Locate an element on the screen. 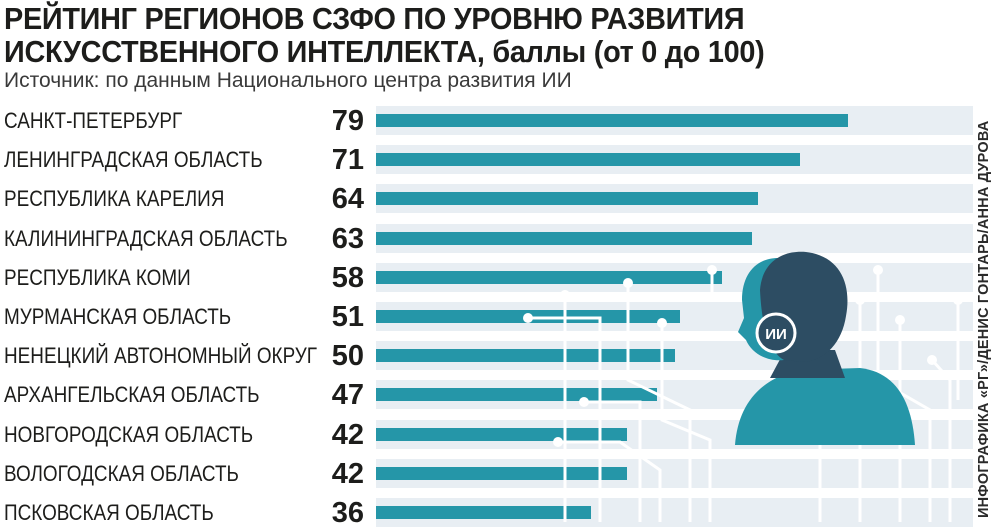  title-line-1: РЕЙТИНГ РЕГИОНОВ СЗФО ПО УРОВНЮ РАЗВИТИЯ is located at coordinates (374, 18).